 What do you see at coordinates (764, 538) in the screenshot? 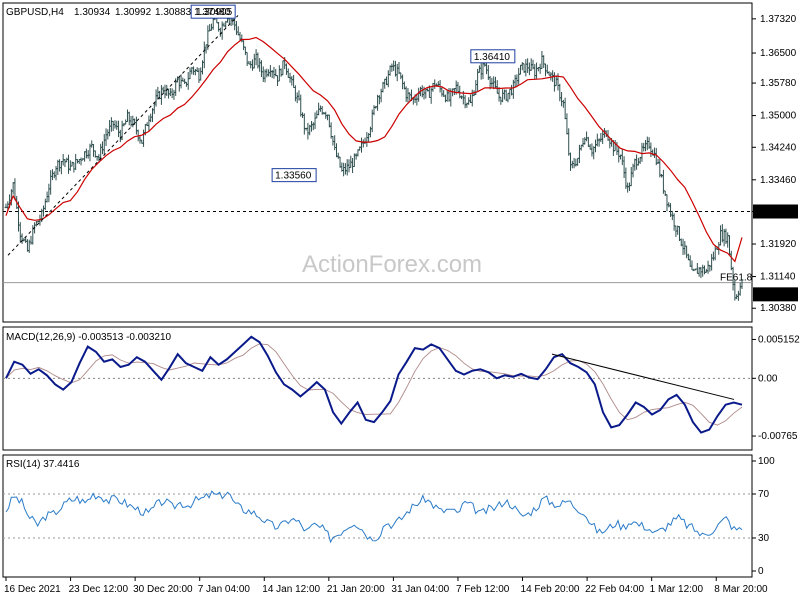
I see `rsi-y-tick: 30` at bounding box center [764, 538].